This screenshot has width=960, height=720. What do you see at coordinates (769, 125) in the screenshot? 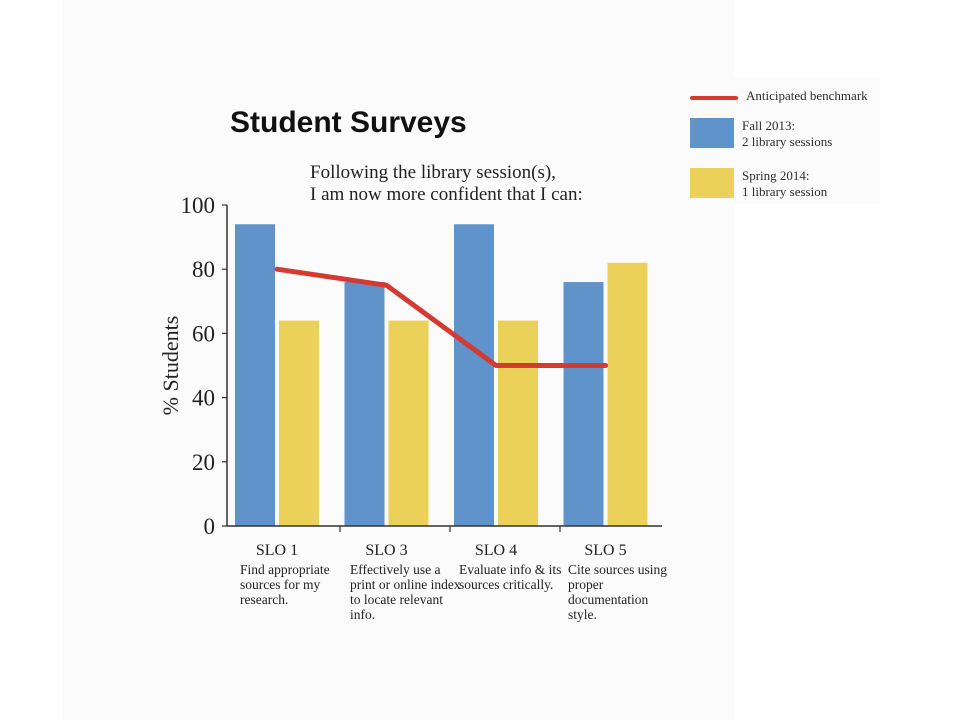
I see `legend-fall-line1: Fall 2013:` at bounding box center [769, 125].